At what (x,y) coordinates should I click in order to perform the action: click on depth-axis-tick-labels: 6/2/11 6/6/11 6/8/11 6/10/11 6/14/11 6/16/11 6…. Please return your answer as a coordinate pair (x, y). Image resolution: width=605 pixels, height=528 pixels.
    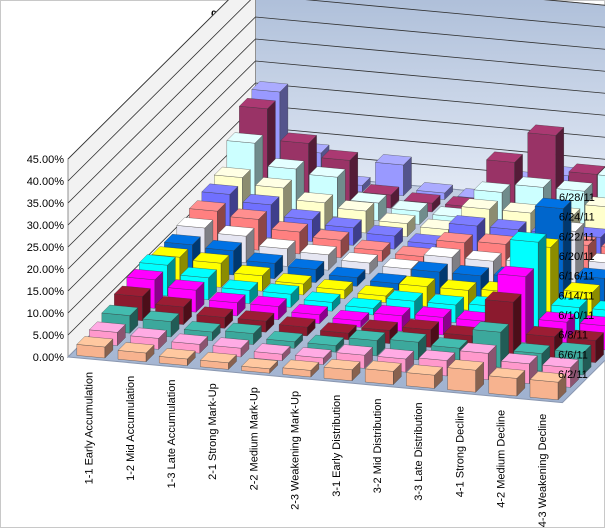
    Looking at the image, I should click on (576, 286).